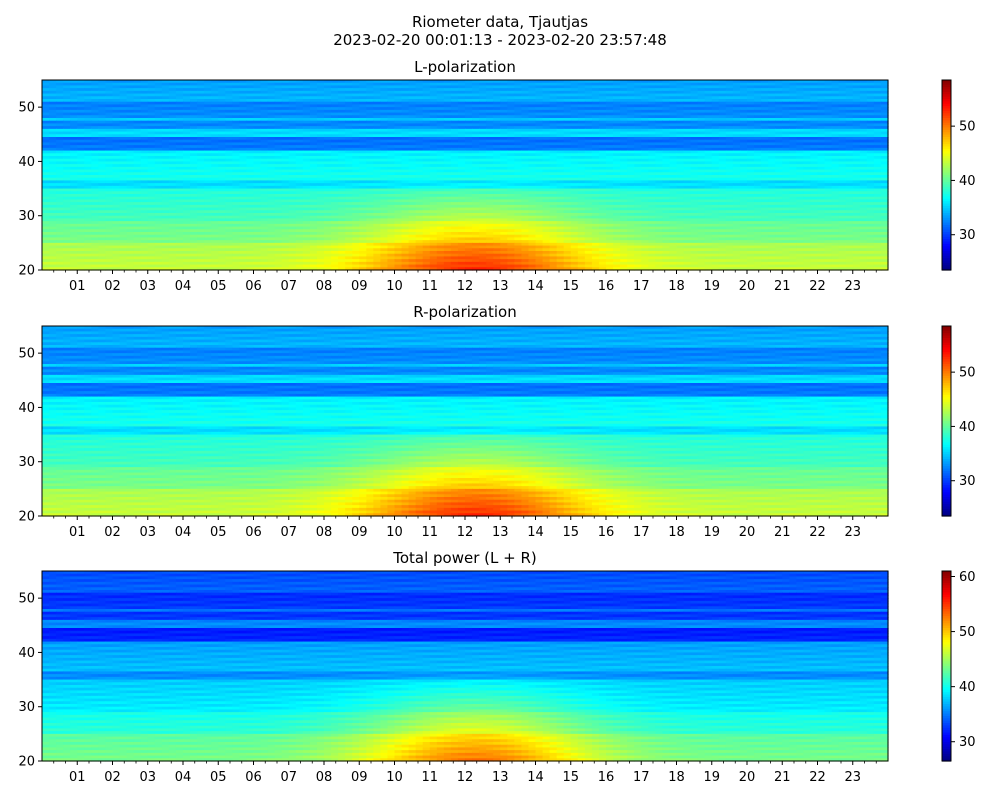  Describe the element at coordinates (500, 22) in the screenshot. I see `figure-title: Riometer data, Tjautjas` at that location.